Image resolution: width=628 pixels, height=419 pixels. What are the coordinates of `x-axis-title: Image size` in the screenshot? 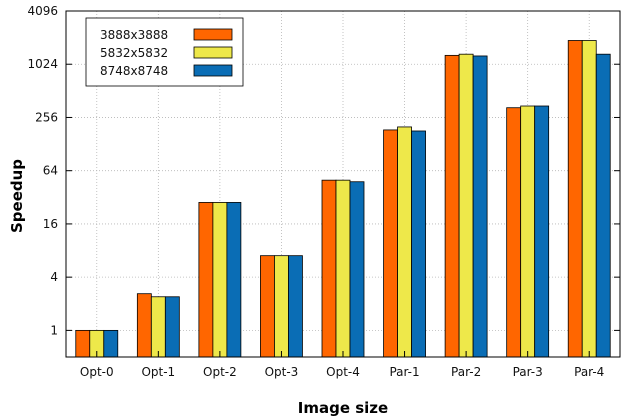 It's located at (343, 408).